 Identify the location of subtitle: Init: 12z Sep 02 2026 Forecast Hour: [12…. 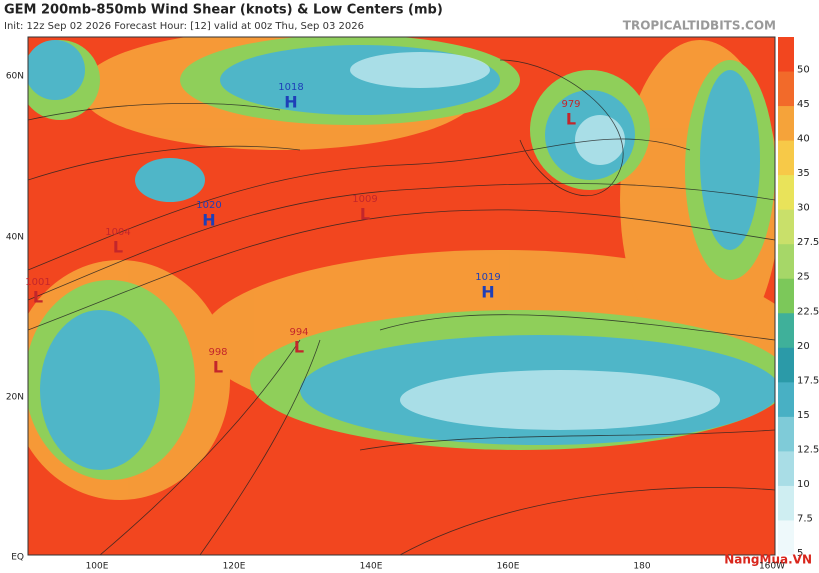
(184, 26).